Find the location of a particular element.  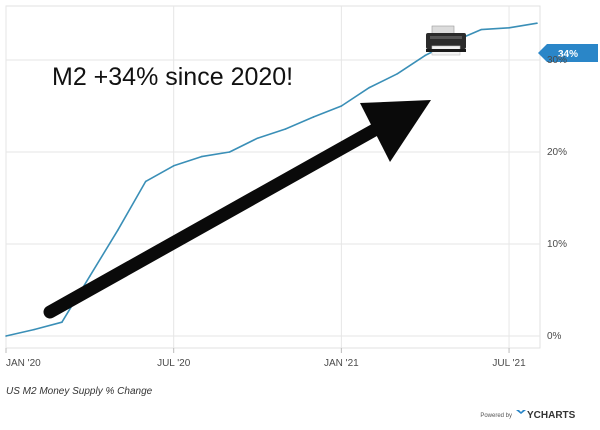

x-tick-label: JAN '20 is located at coordinates (23, 363).